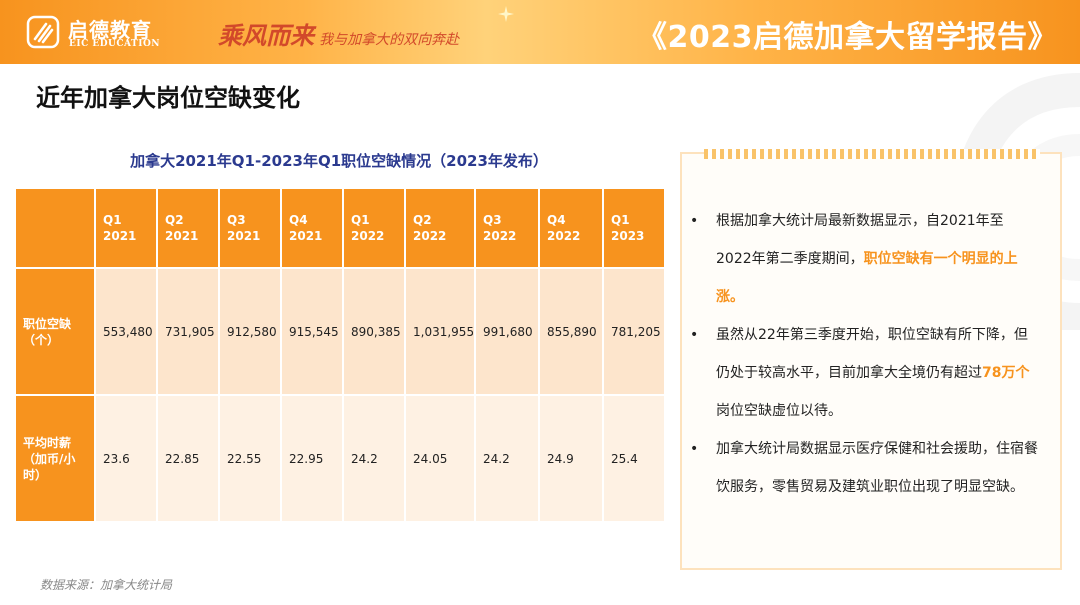 This screenshot has height=605, width=1080. What do you see at coordinates (250, 331) in the screenshot?
I see `table-cell: 912,580` at bounding box center [250, 331].